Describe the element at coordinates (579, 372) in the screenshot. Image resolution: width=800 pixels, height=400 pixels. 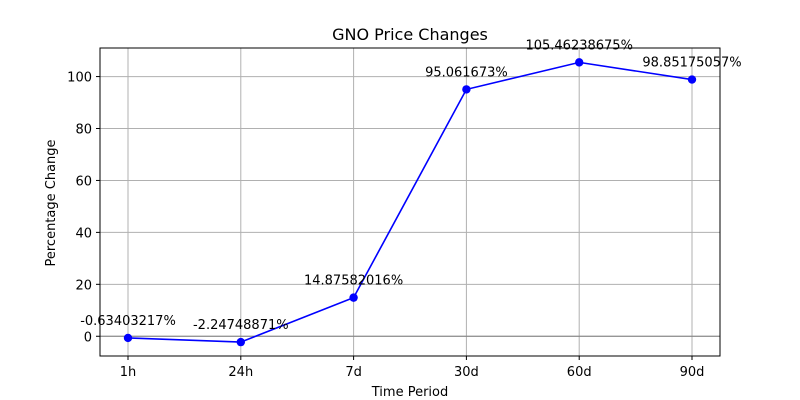
I see `x-tick-label: 60d` at that location.